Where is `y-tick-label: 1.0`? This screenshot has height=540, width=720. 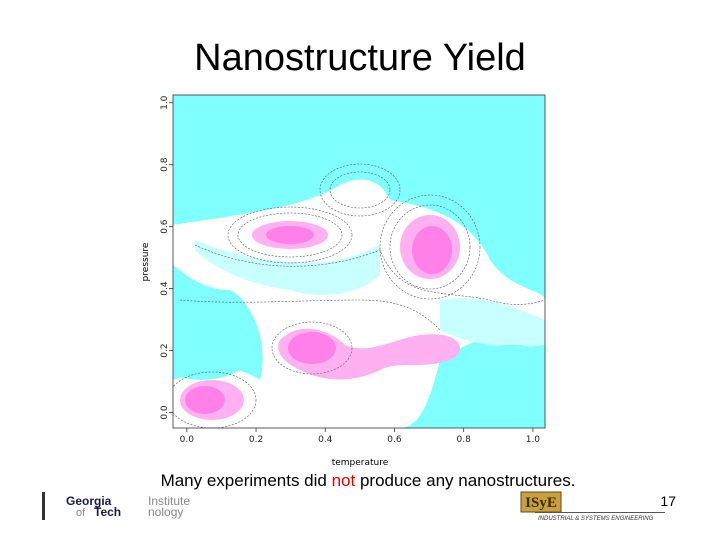
y-tick-label: 1.0 is located at coordinates (165, 102).